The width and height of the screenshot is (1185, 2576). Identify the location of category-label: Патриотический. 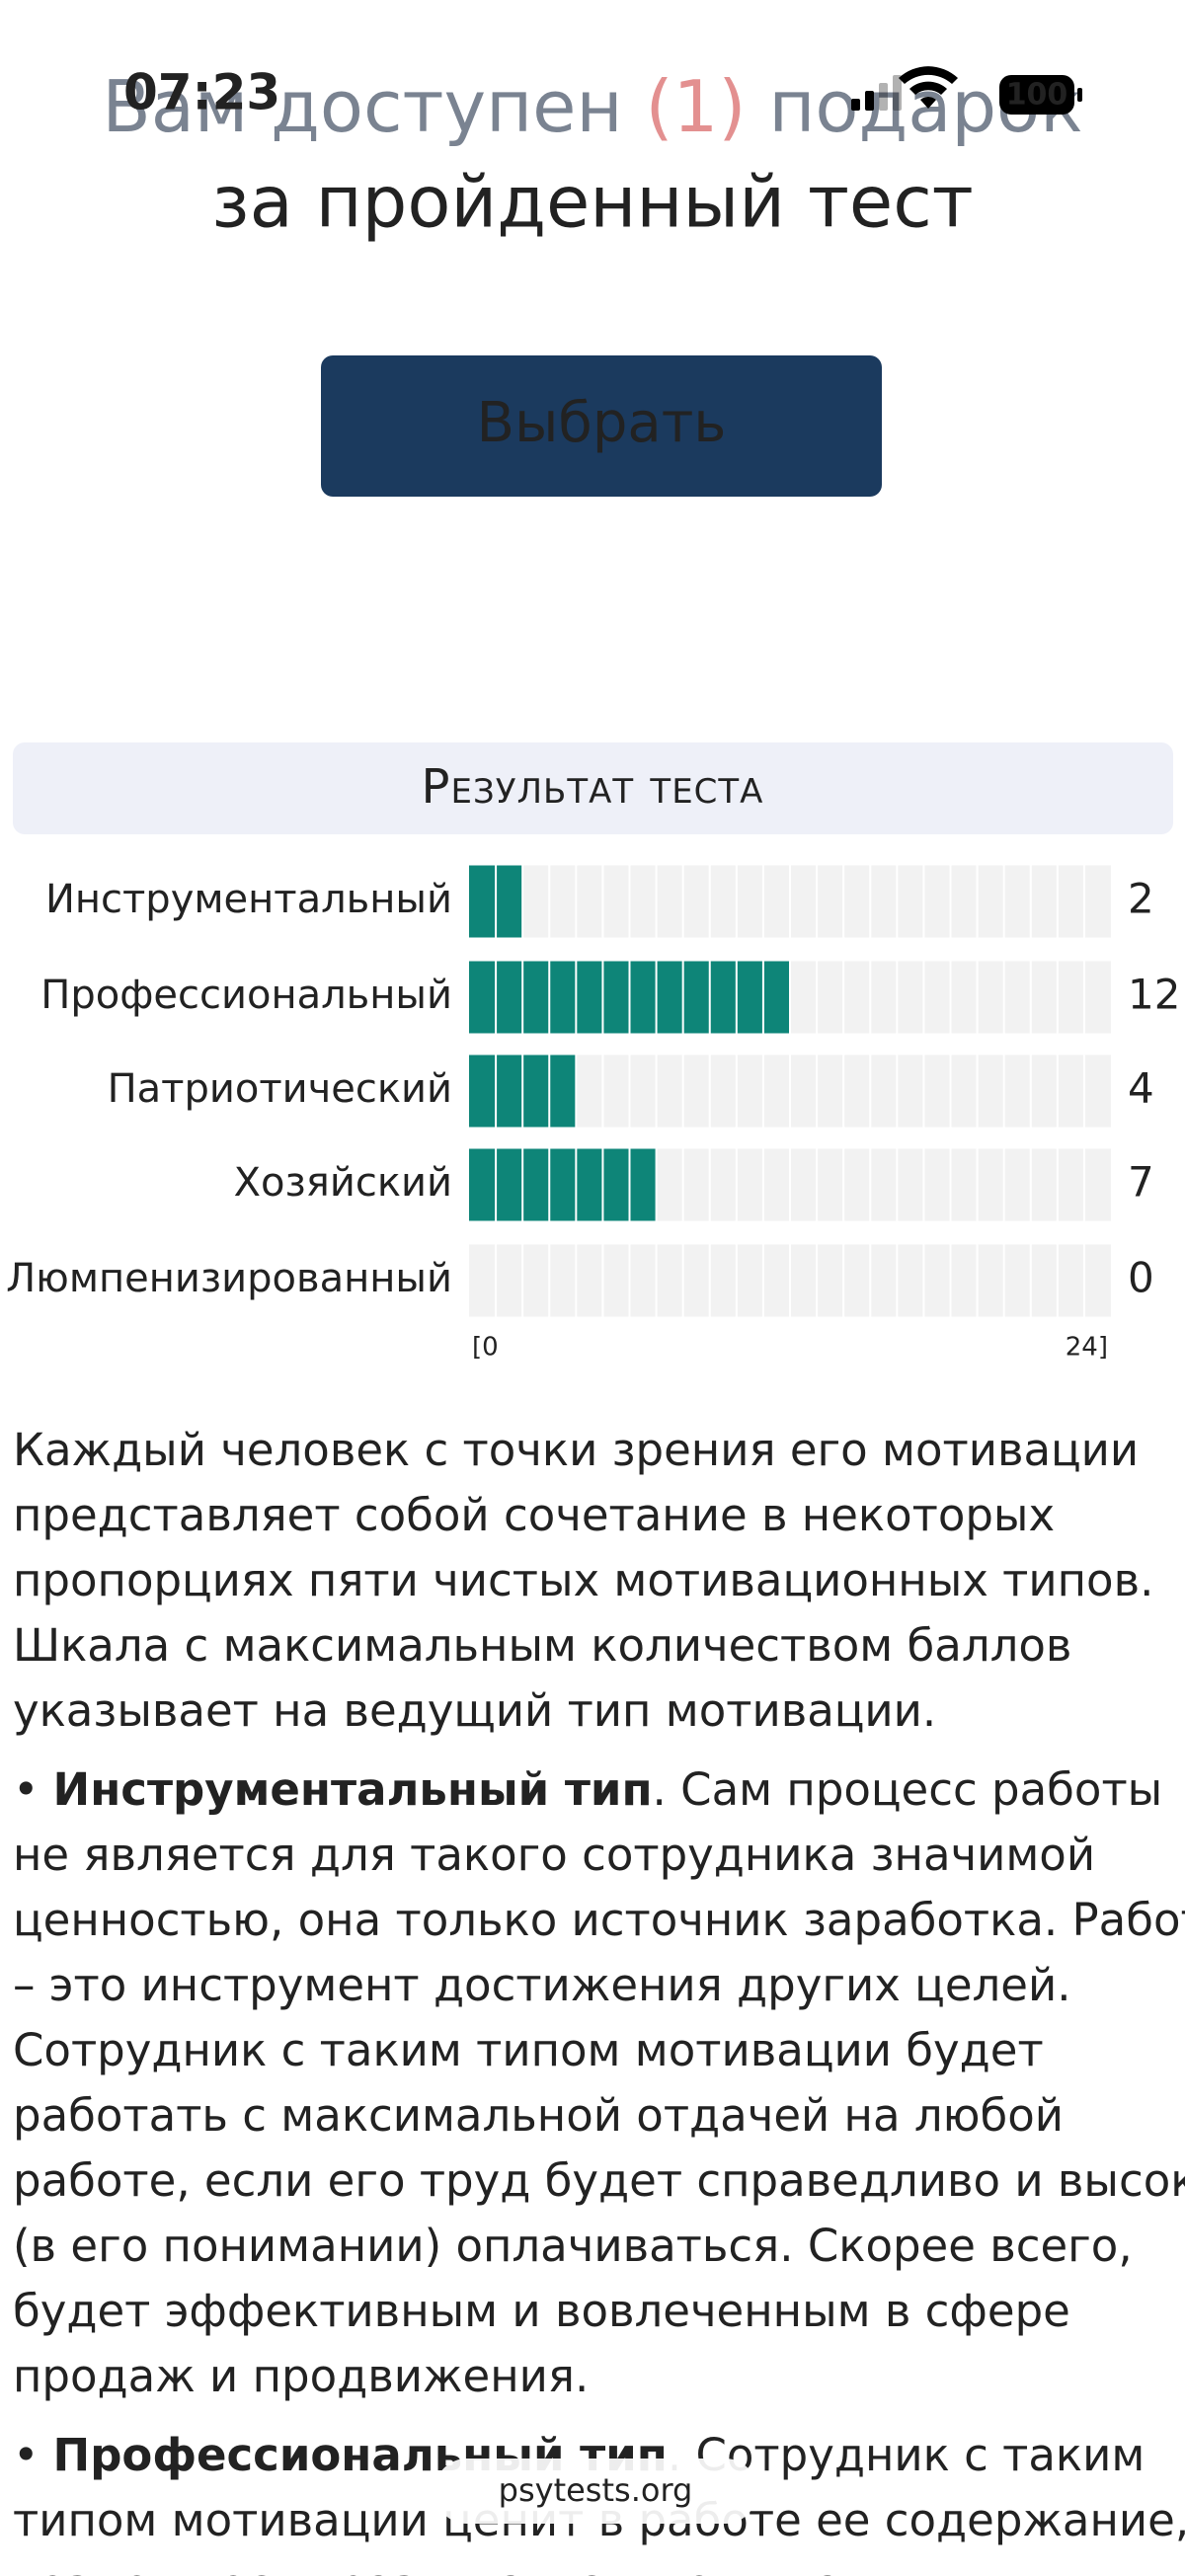
(280, 1089).